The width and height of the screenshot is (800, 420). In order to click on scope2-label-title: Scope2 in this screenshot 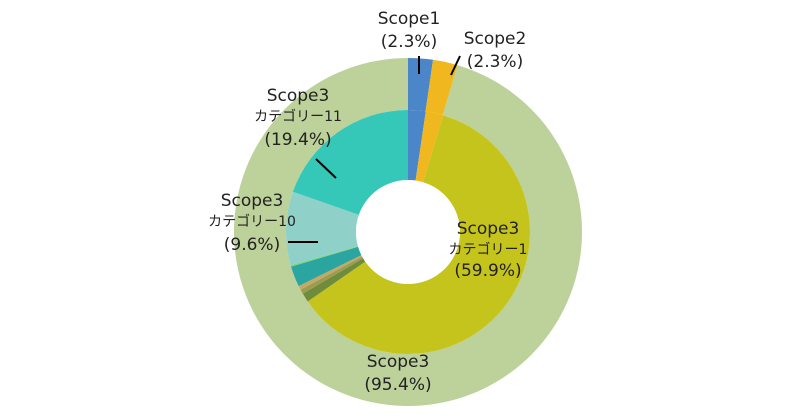, I will do `click(495, 39)`.